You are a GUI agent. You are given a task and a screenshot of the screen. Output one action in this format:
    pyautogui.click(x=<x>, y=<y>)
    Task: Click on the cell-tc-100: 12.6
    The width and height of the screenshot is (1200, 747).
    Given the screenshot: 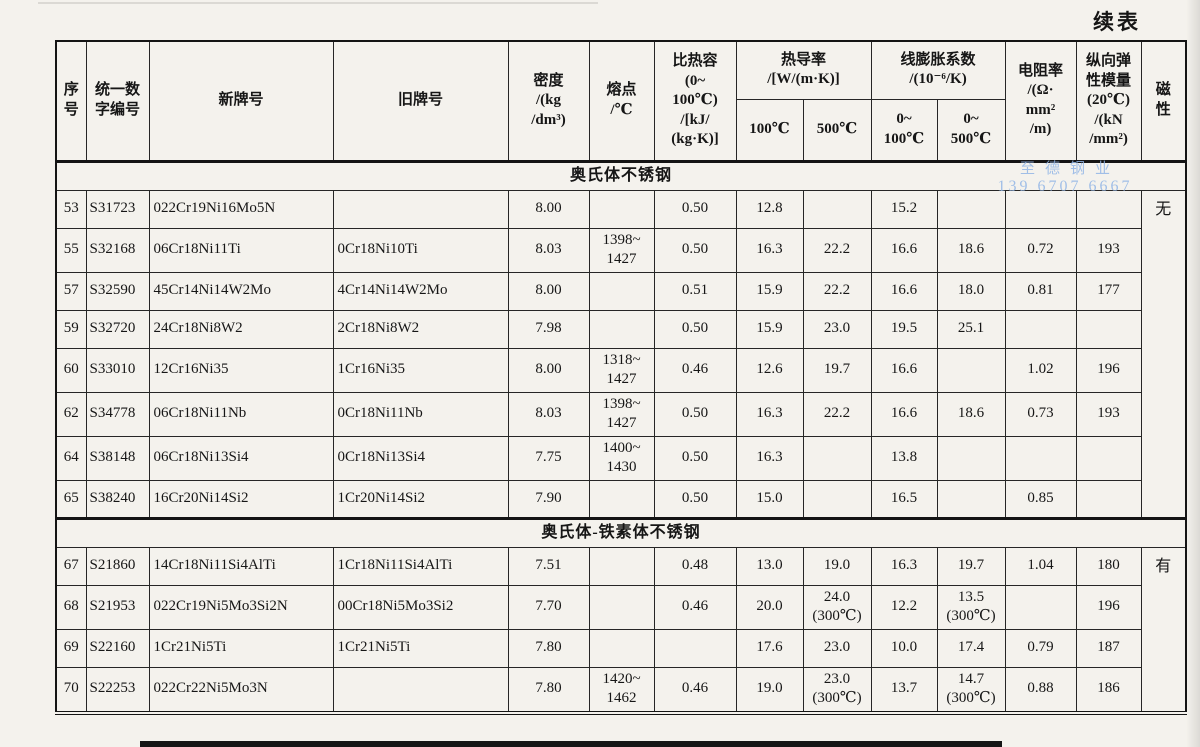 What is the action you would take?
    pyautogui.click(x=769, y=370)
    